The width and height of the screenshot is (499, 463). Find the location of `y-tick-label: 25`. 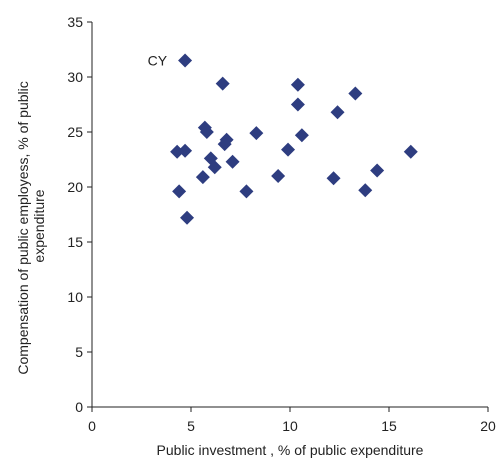

y-tick-label: 25 is located at coordinates (75, 132).